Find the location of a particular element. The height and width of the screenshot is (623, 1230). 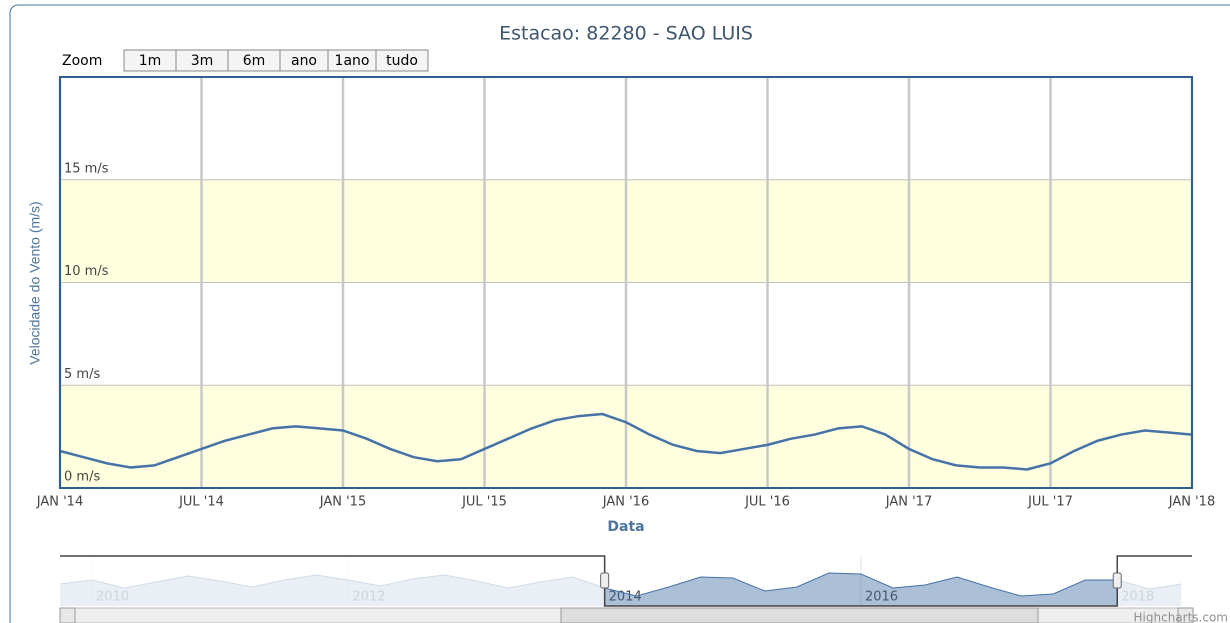

y-axis-title: Velocidade do Vento (m/s) is located at coordinates (35, 282).